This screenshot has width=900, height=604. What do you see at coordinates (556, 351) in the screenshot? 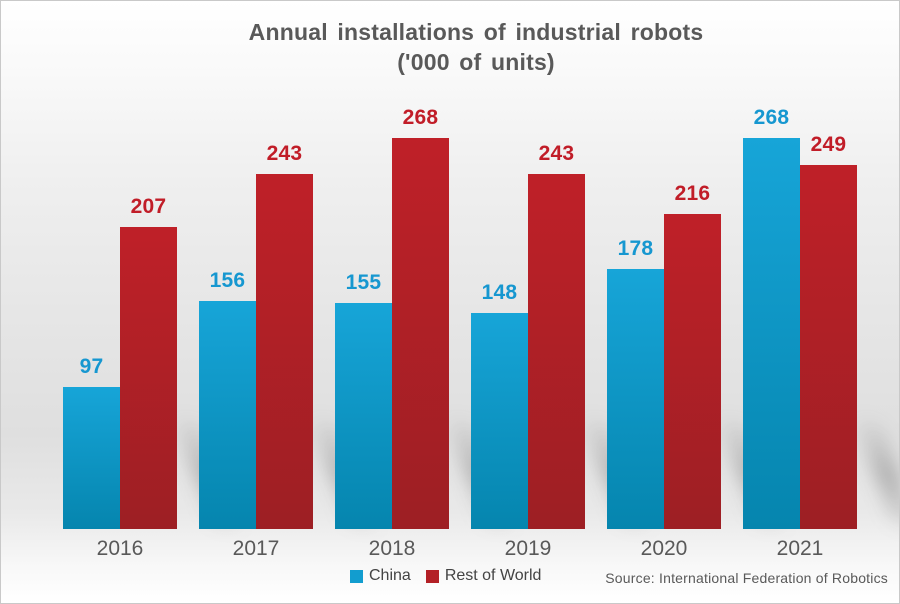
I see `bar-rest-of-world-2019` at bounding box center [556, 351].